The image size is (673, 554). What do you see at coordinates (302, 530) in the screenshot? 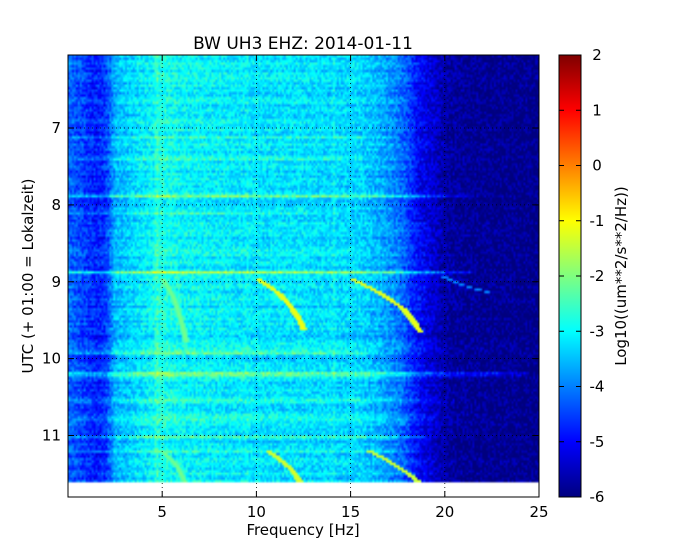
I see `x-axis-label: Frequency [Hz]` at bounding box center [302, 530].